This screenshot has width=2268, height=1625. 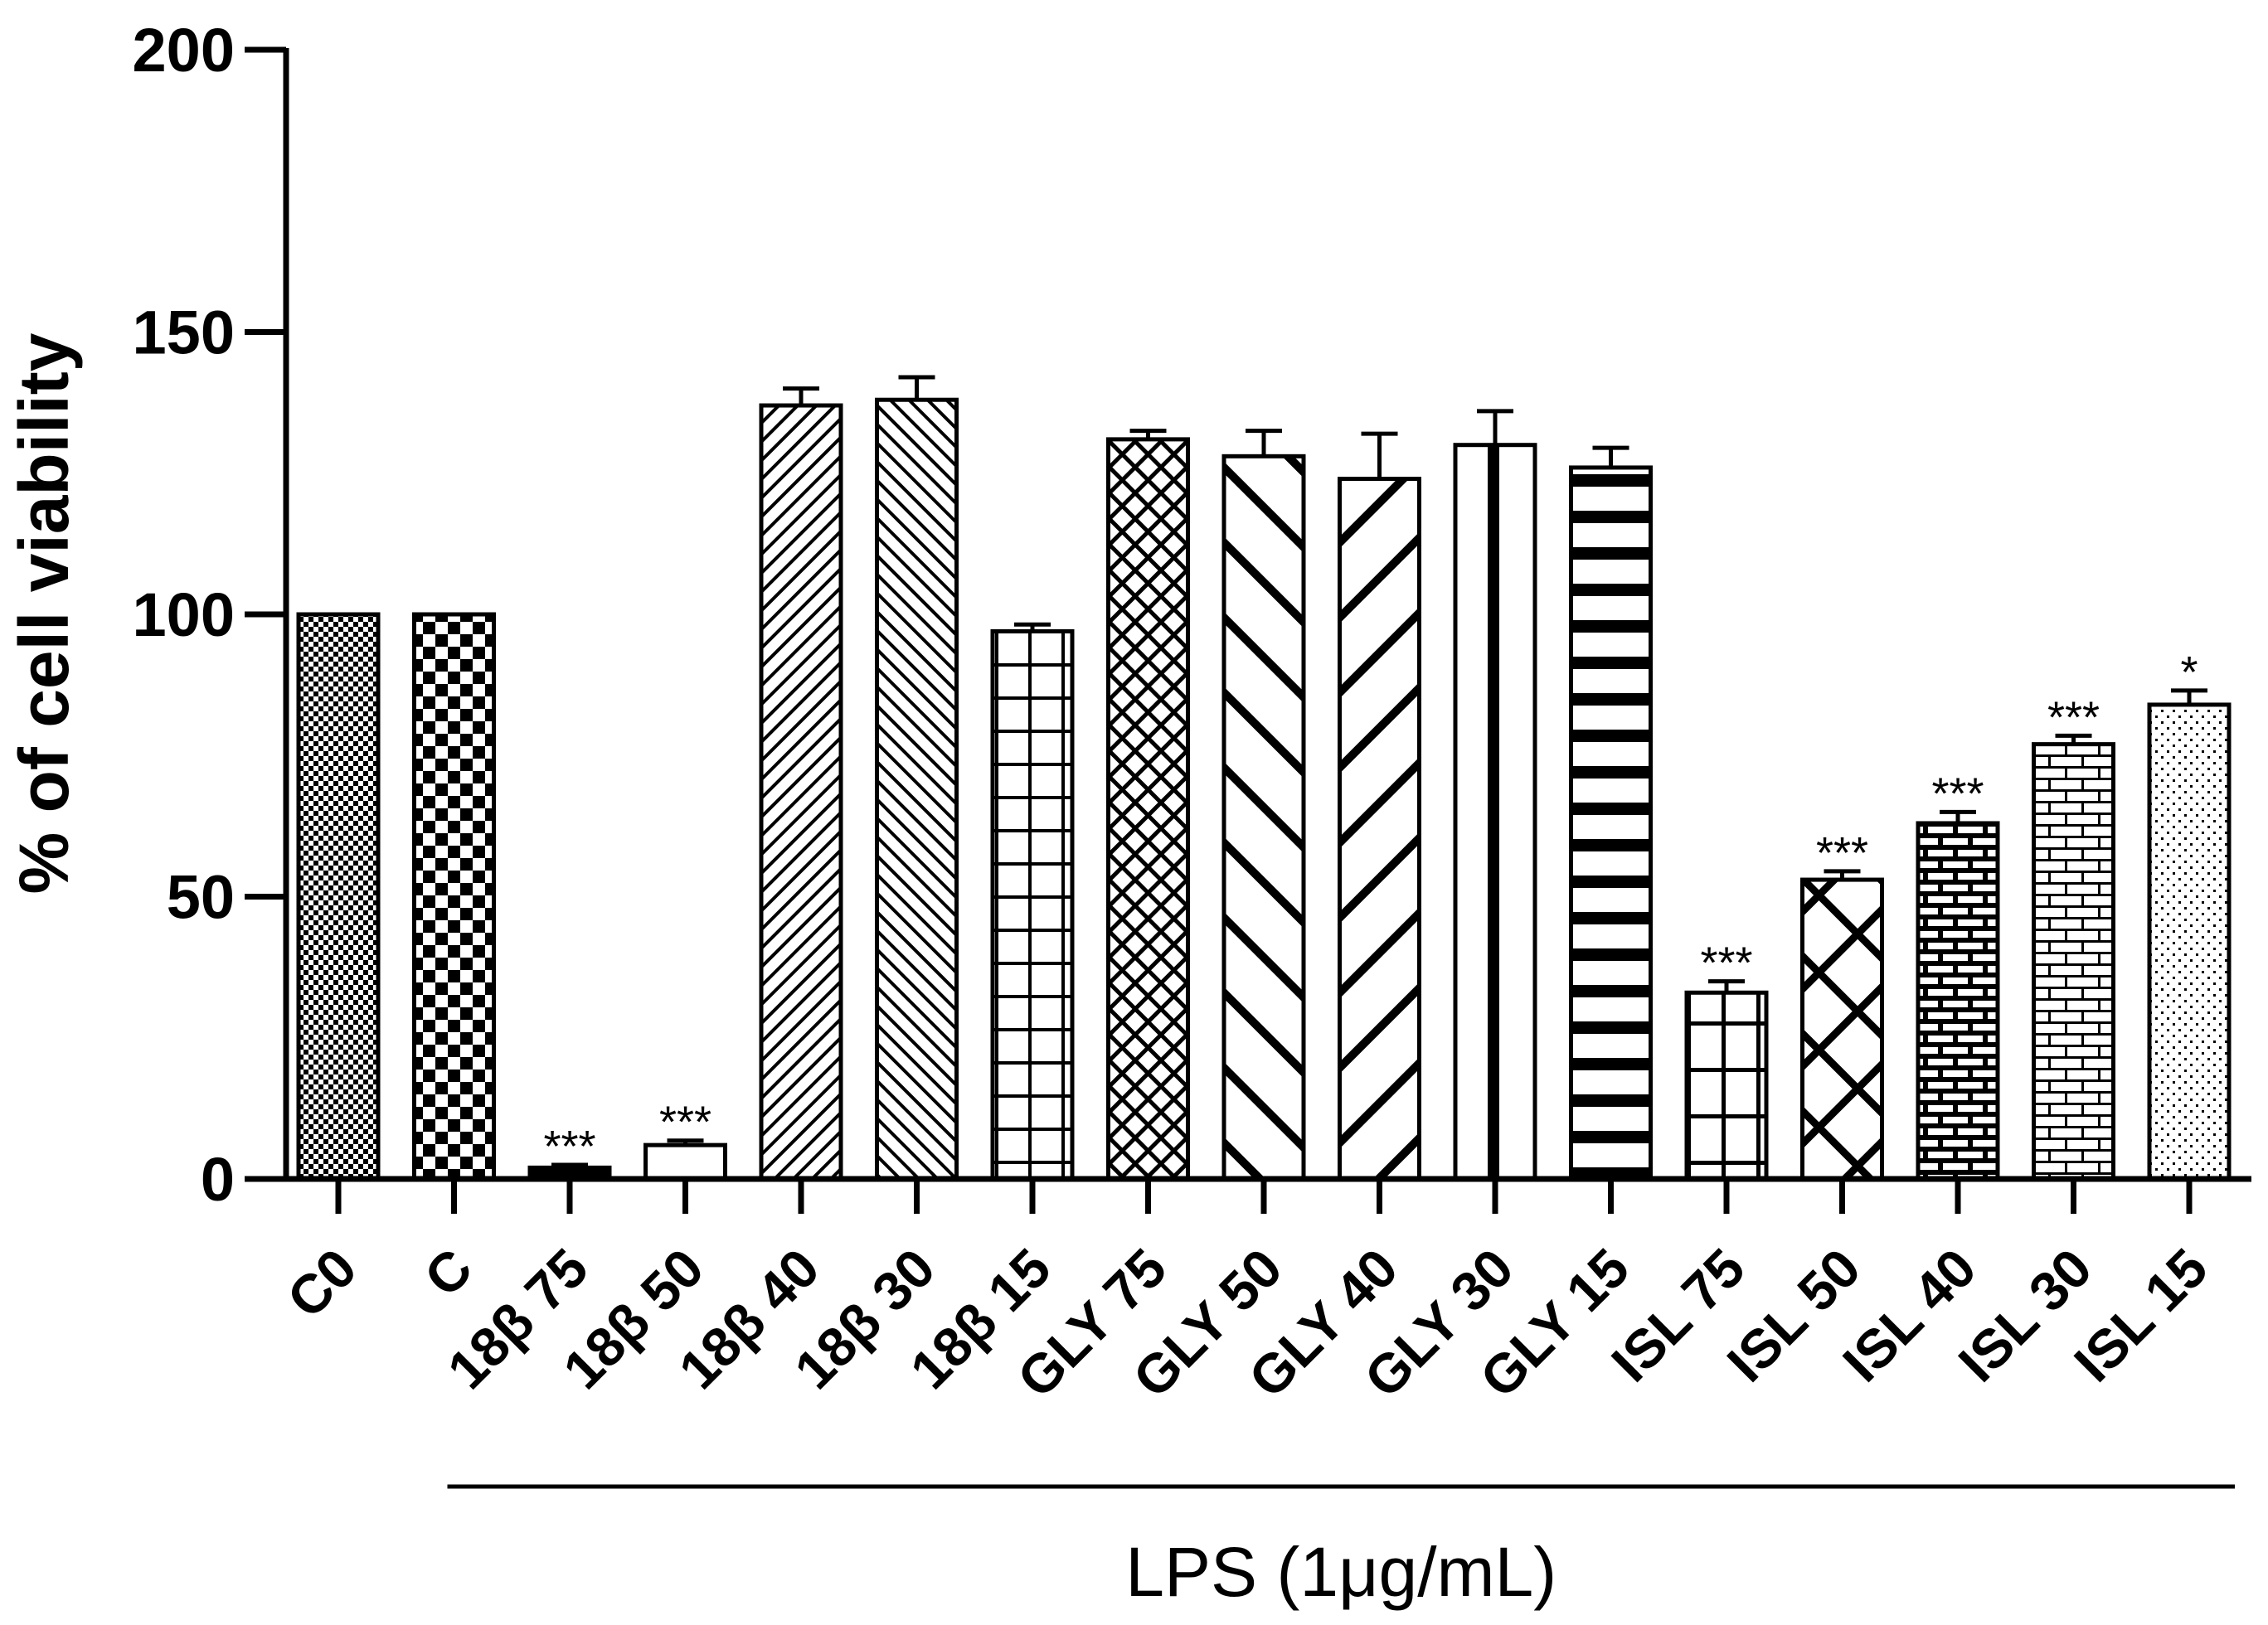 What do you see at coordinates (321, 1283) in the screenshot?
I see `x-tick-label-0: C0` at bounding box center [321, 1283].